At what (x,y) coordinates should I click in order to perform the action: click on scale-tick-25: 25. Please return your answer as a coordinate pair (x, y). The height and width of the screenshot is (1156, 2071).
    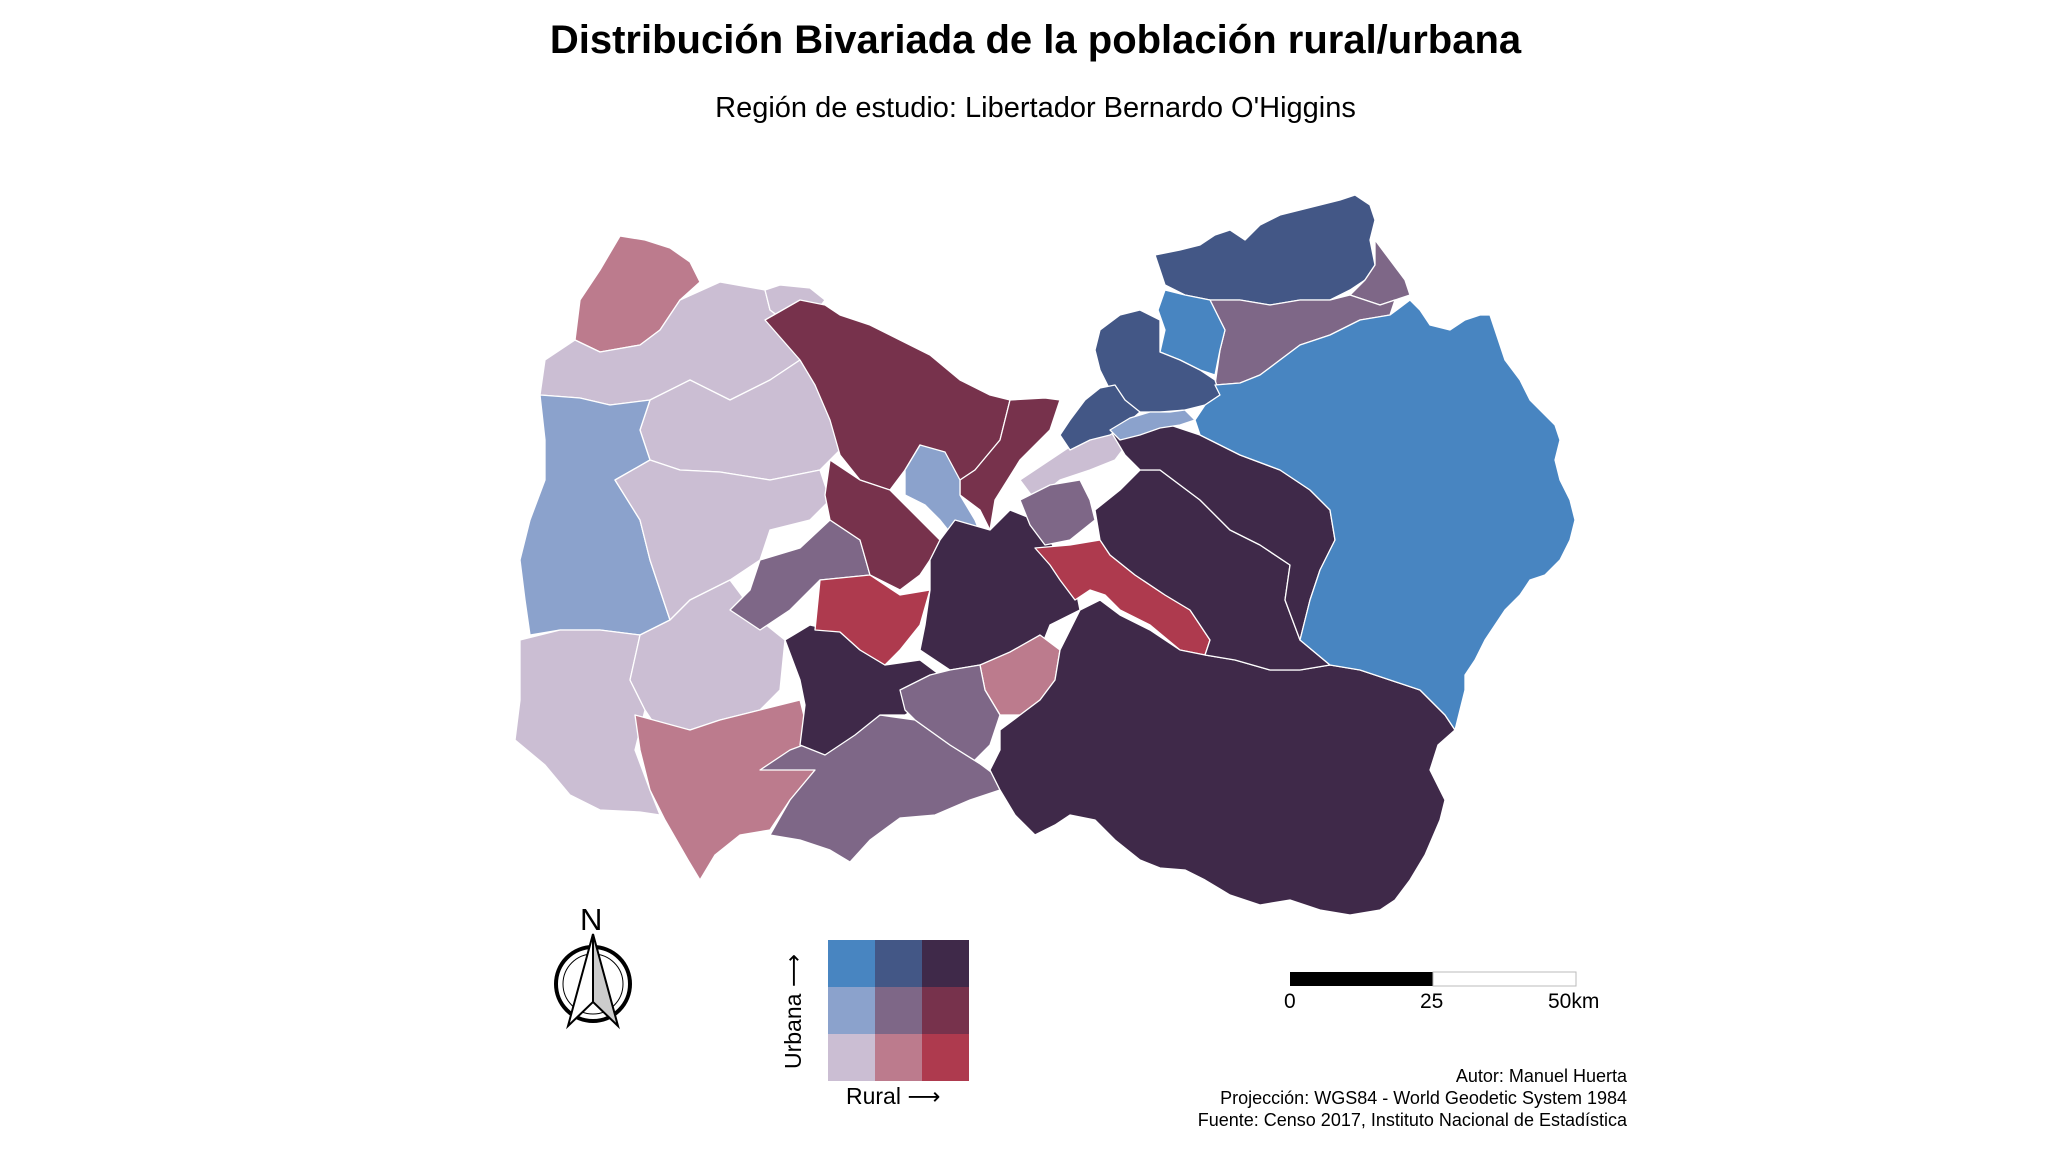
    Looking at the image, I should click on (1432, 1001).